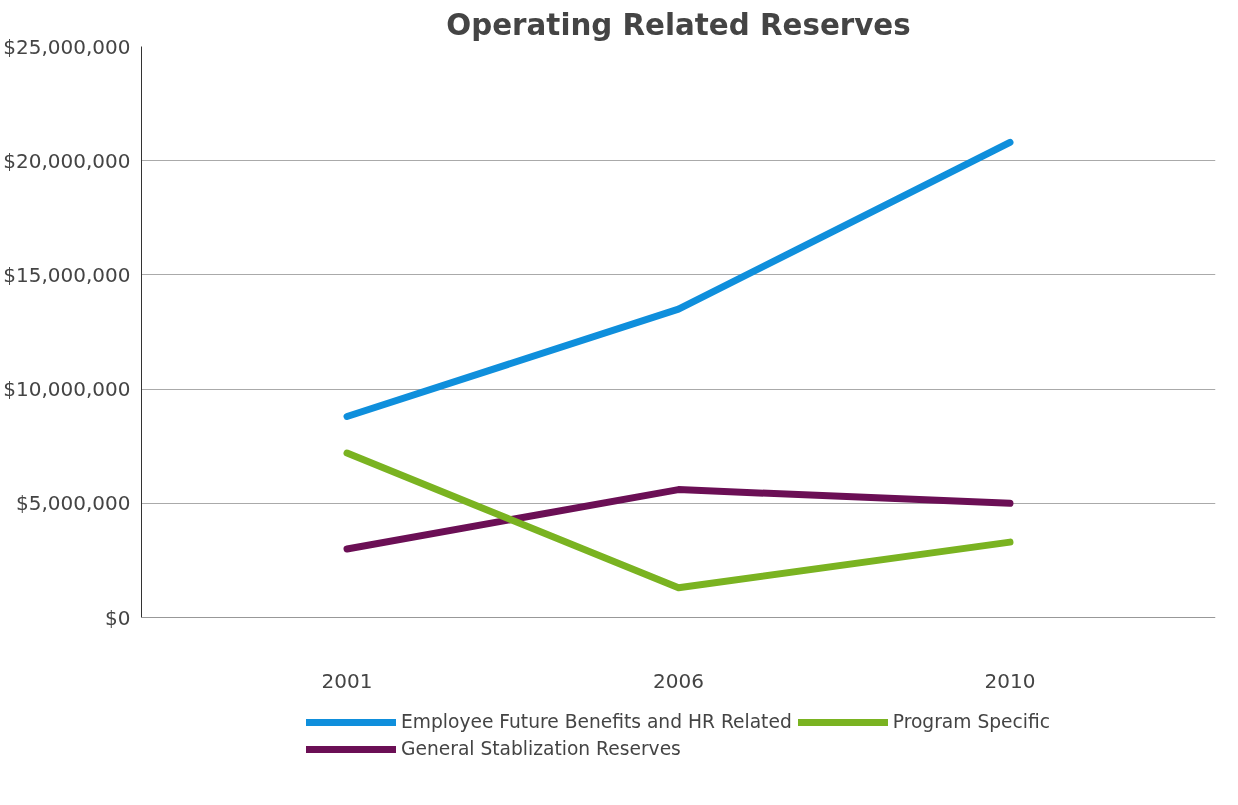 This screenshot has height=805, width=1238. Describe the element at coordinates (596, 721) in the screenshot. I see `legend-label: Employee Future Benefits and HR Related` at that location.